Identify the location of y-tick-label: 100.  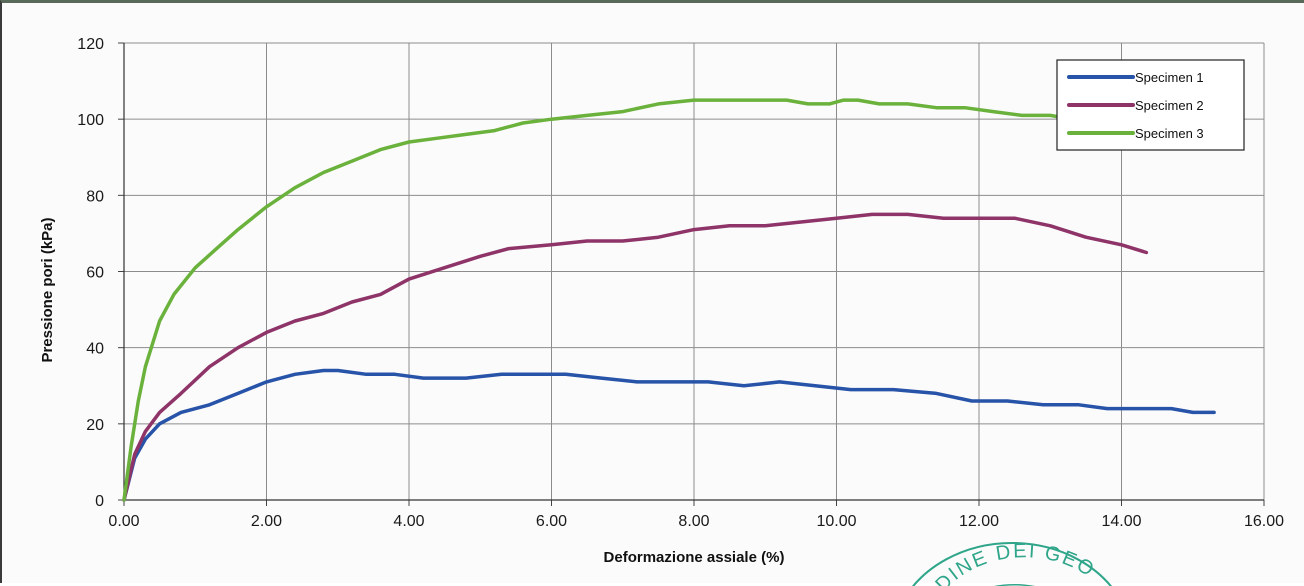
(90, 120).